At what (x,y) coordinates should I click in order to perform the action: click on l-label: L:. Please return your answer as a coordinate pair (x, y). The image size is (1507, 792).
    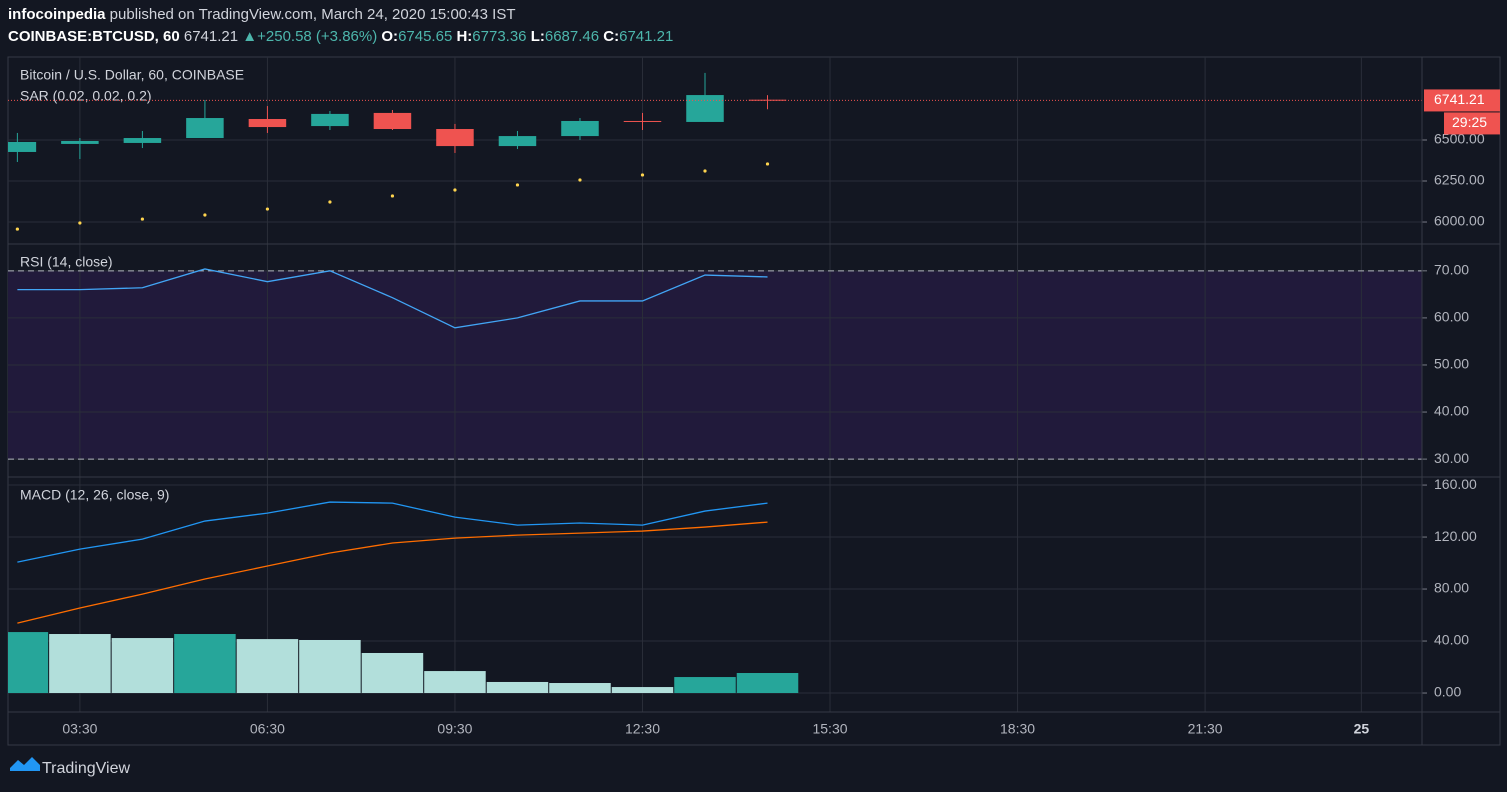
    Looking at the image, I should click on (537, 36).